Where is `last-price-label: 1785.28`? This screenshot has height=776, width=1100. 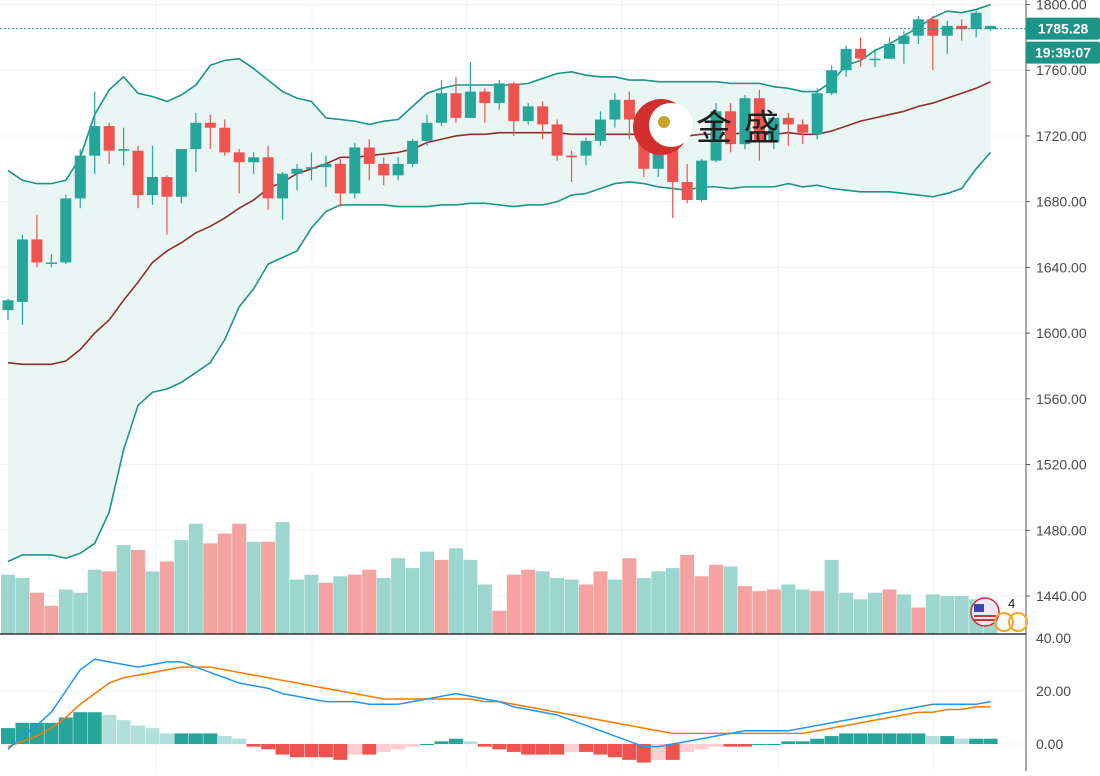
last-price-label: 1785.28 is located at coordinates (1063, 29).